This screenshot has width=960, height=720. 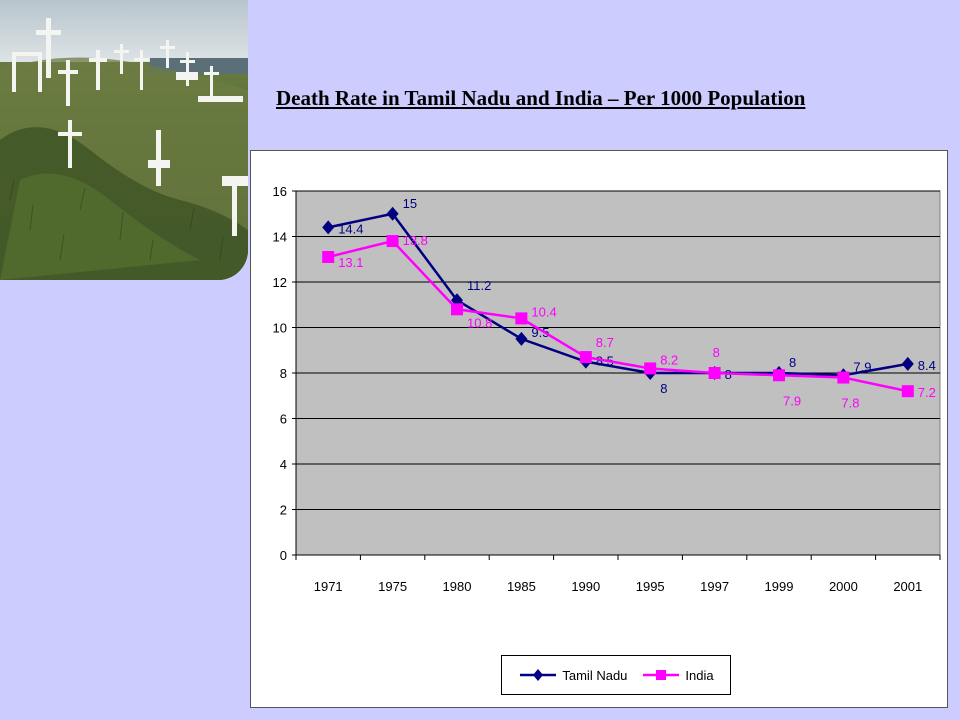 I want to click on x-tick-label: 1999, so click(x=779, y=586).